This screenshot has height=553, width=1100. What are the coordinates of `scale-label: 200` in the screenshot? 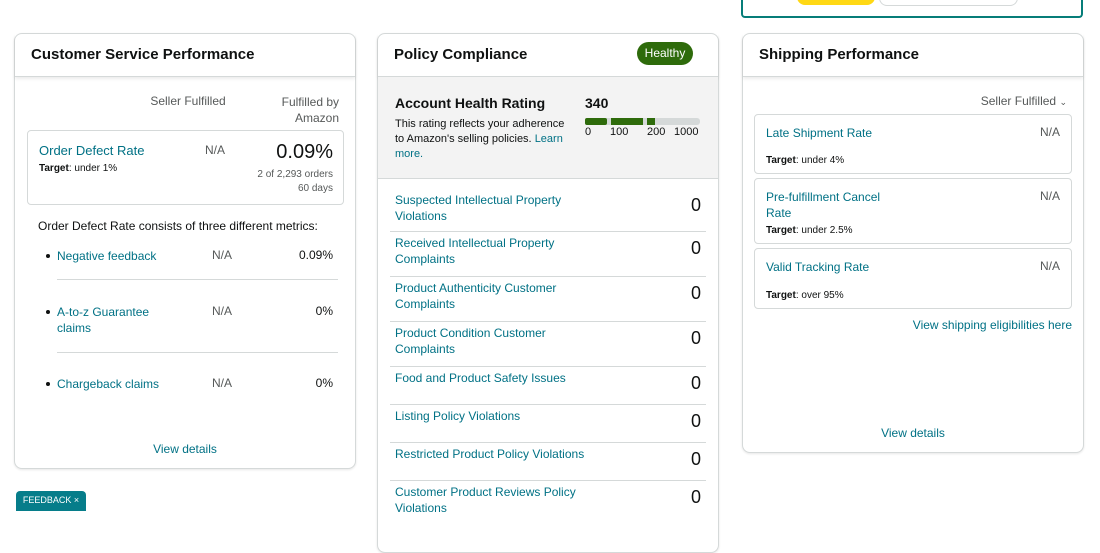 It's located at (656, 132).